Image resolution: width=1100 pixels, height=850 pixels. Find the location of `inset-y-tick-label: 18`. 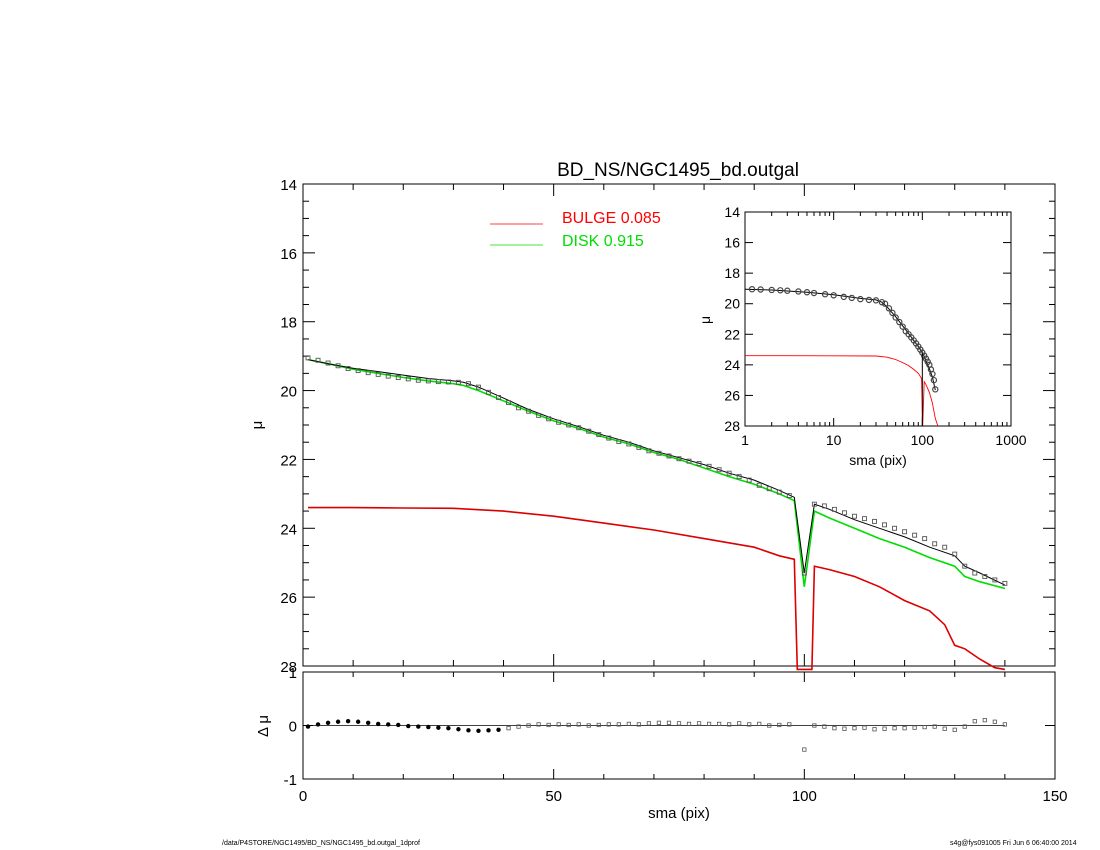

inset-y-tick-label: 18 is located at coordinates (732, 273).